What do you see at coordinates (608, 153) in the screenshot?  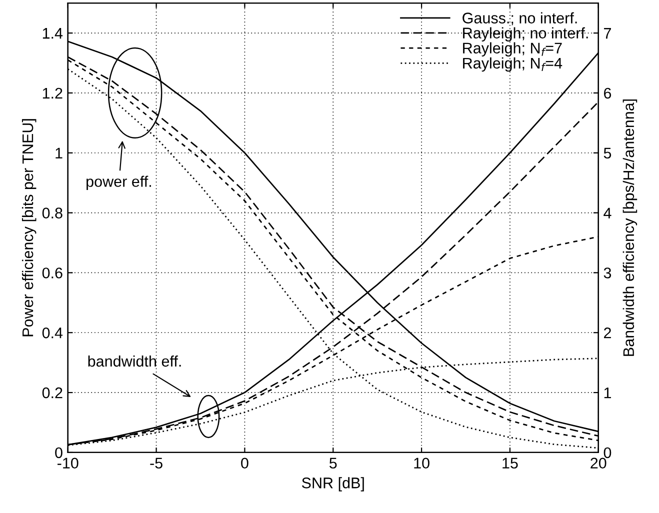 I see `y2-tick-label: 5` at bounding box center [608, 153].